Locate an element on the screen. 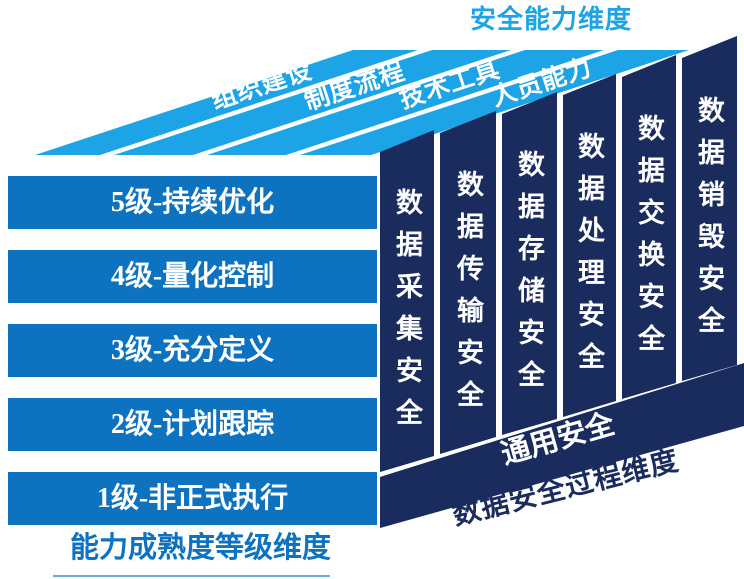 Image resolution: width=744 pixels, height=579 pixels. level-bar-2: 2级-计划跟踪 is located at coordinates (192, 424).